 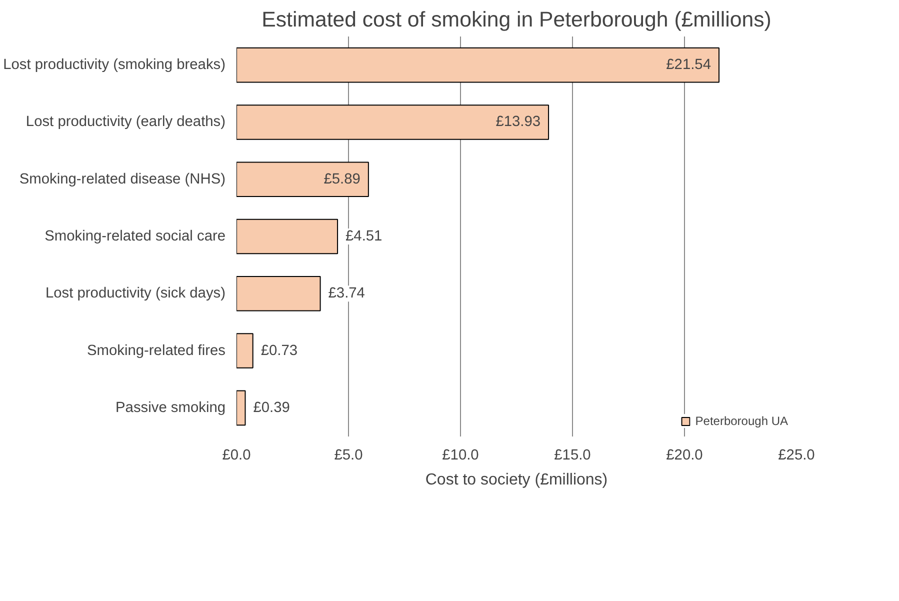 I want to click on data-label: £21.54, so click(x=688, y=65).